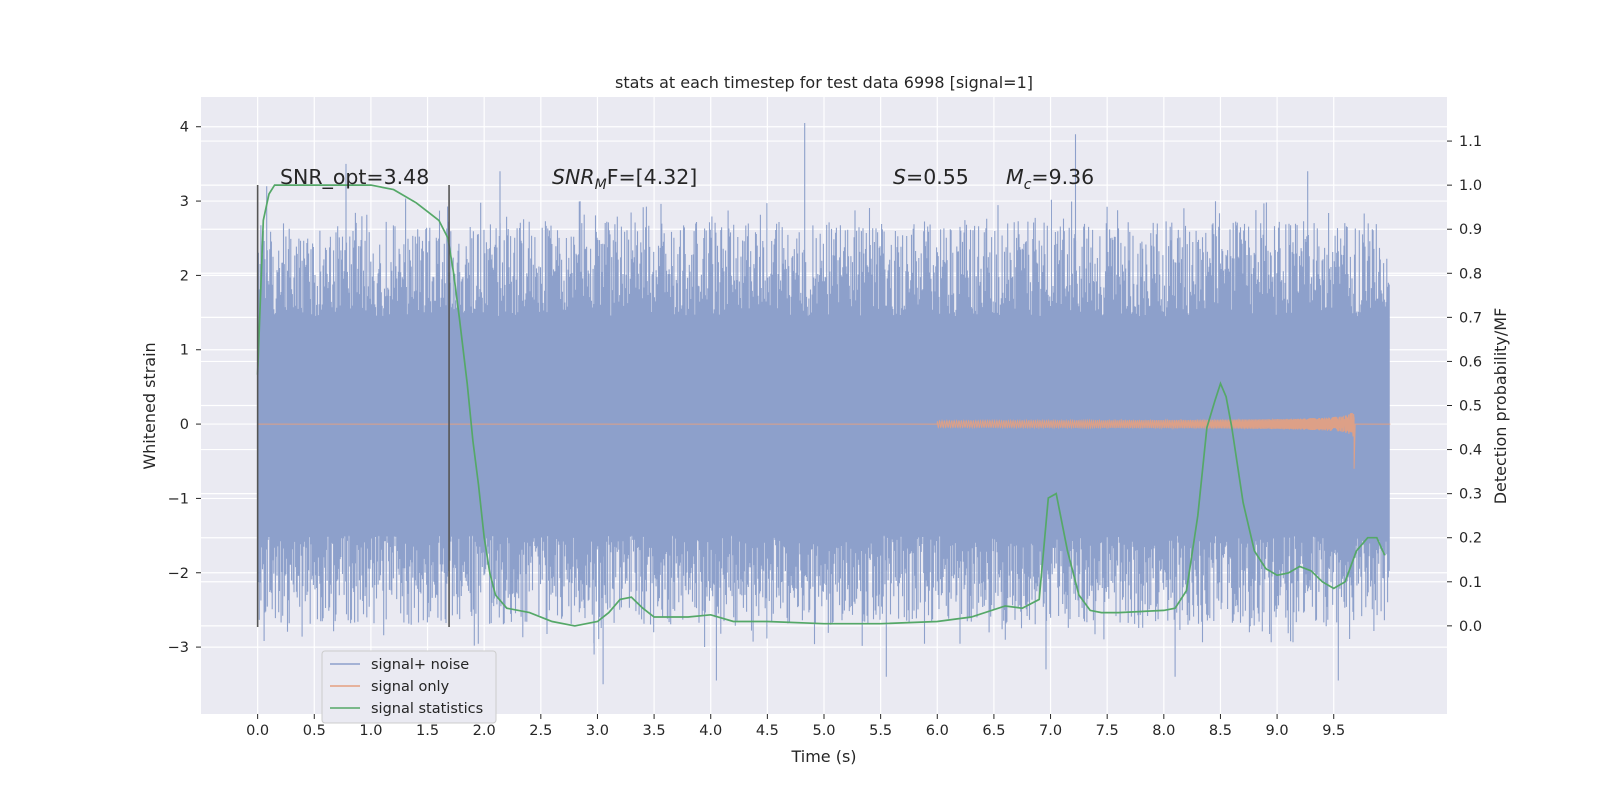  I want to click on y-right-tick-label: 0.4, so click(1470, 451).